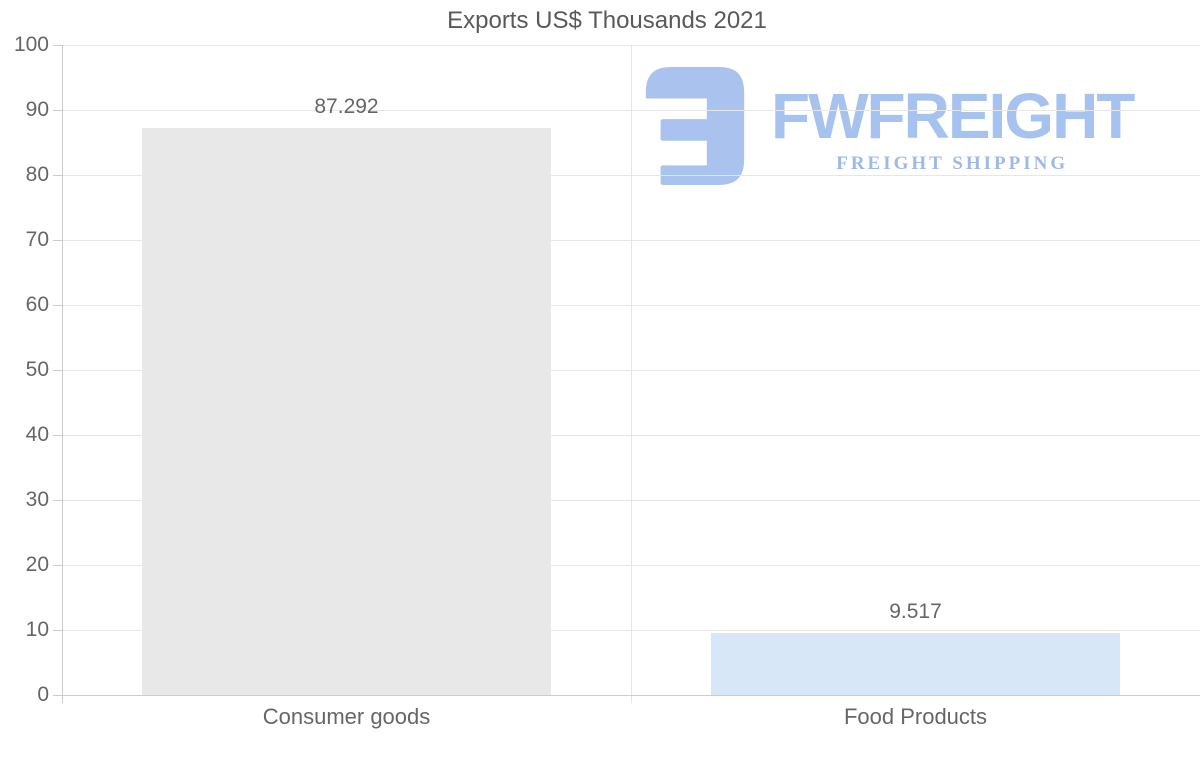 Image resolution: width=1200 pixels, height=763 pixels. I want to click on brand-watermark: FWFREIGHT FREIGHT SHIPPING, so click(890, 126).